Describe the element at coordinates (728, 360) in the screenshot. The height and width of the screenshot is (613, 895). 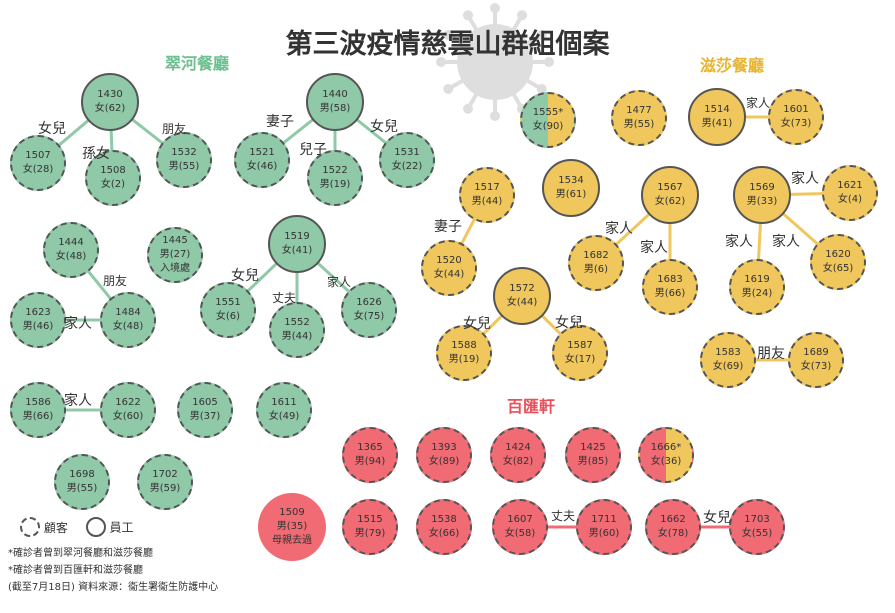
I see `case-1583-circle: 1583 女(69)` at that location.